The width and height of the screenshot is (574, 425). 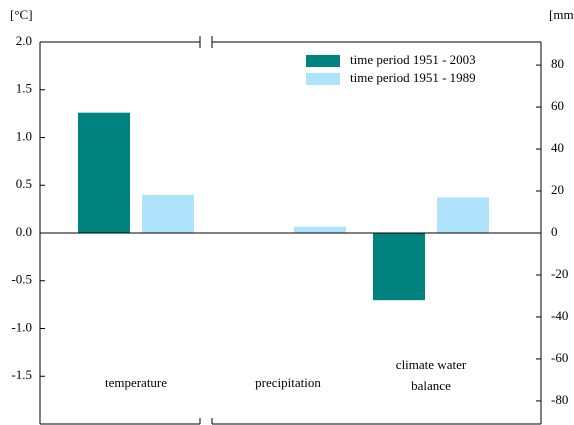 What do you see at coordinates (559, 357) in the screenshot?
I see `y2-tick-label: -60` at bounding box center [559, 357].